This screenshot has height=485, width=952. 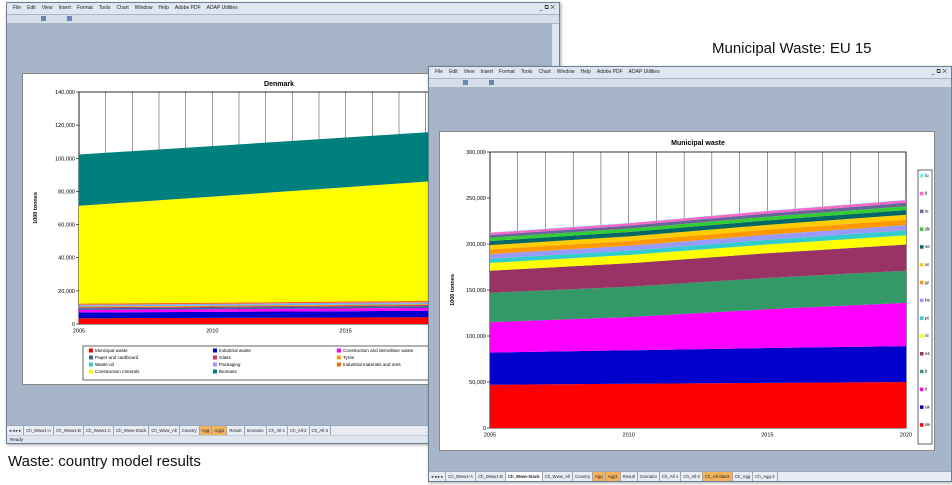 I want to click on y-tick-label: 250,000, so click(x=476, y=199).